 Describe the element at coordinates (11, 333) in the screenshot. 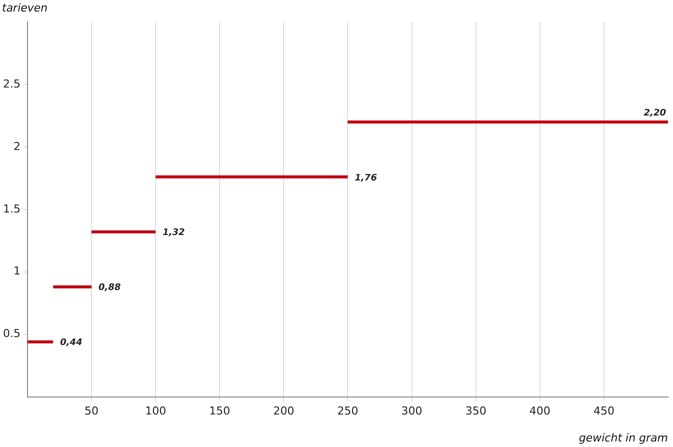

I see `y-tick-label: 0.5` at that location.